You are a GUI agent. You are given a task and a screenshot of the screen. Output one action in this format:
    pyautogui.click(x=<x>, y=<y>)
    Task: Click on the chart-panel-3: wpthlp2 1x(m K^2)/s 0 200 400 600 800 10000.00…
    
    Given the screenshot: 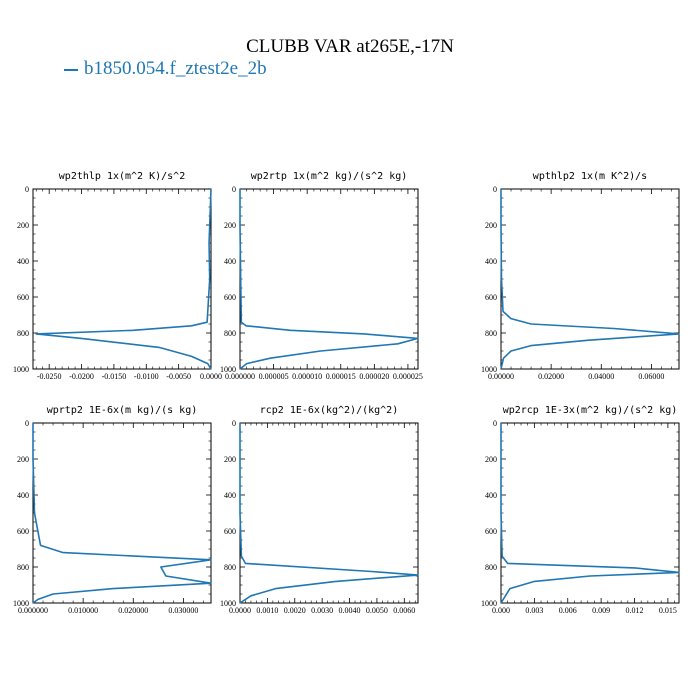 What is the action you would take?
    pyautogui.click(x=580, y=276)
    